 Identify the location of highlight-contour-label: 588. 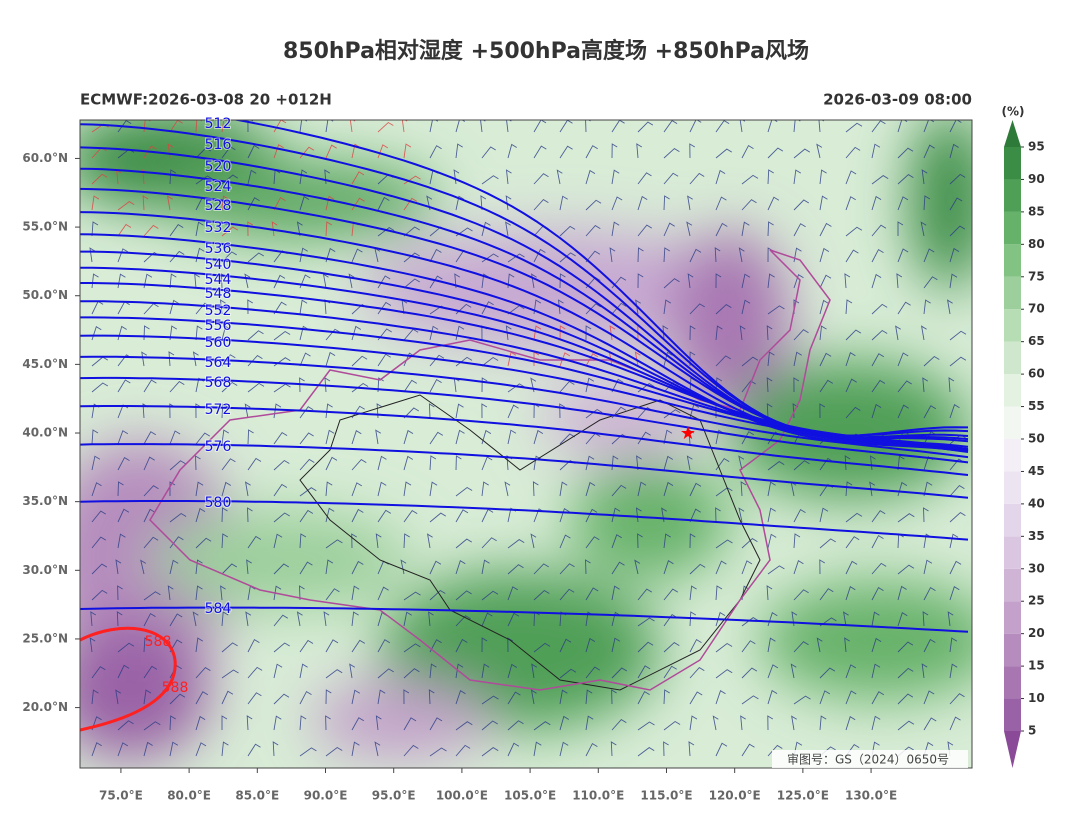
(158, 642).